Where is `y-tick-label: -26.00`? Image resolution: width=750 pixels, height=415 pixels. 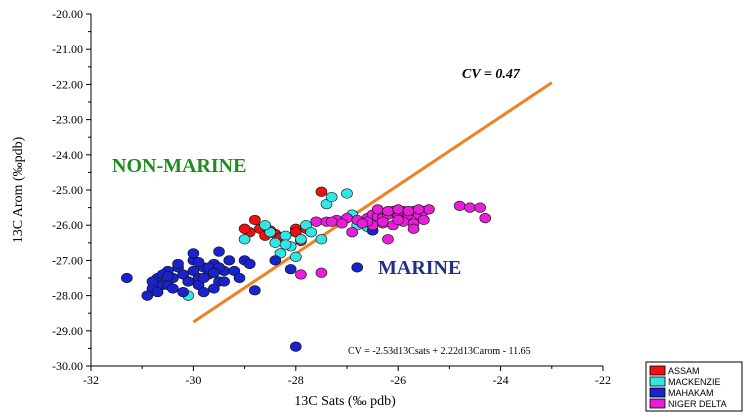 y-tick-label: -26.00 is located at coordinates (67, 225).